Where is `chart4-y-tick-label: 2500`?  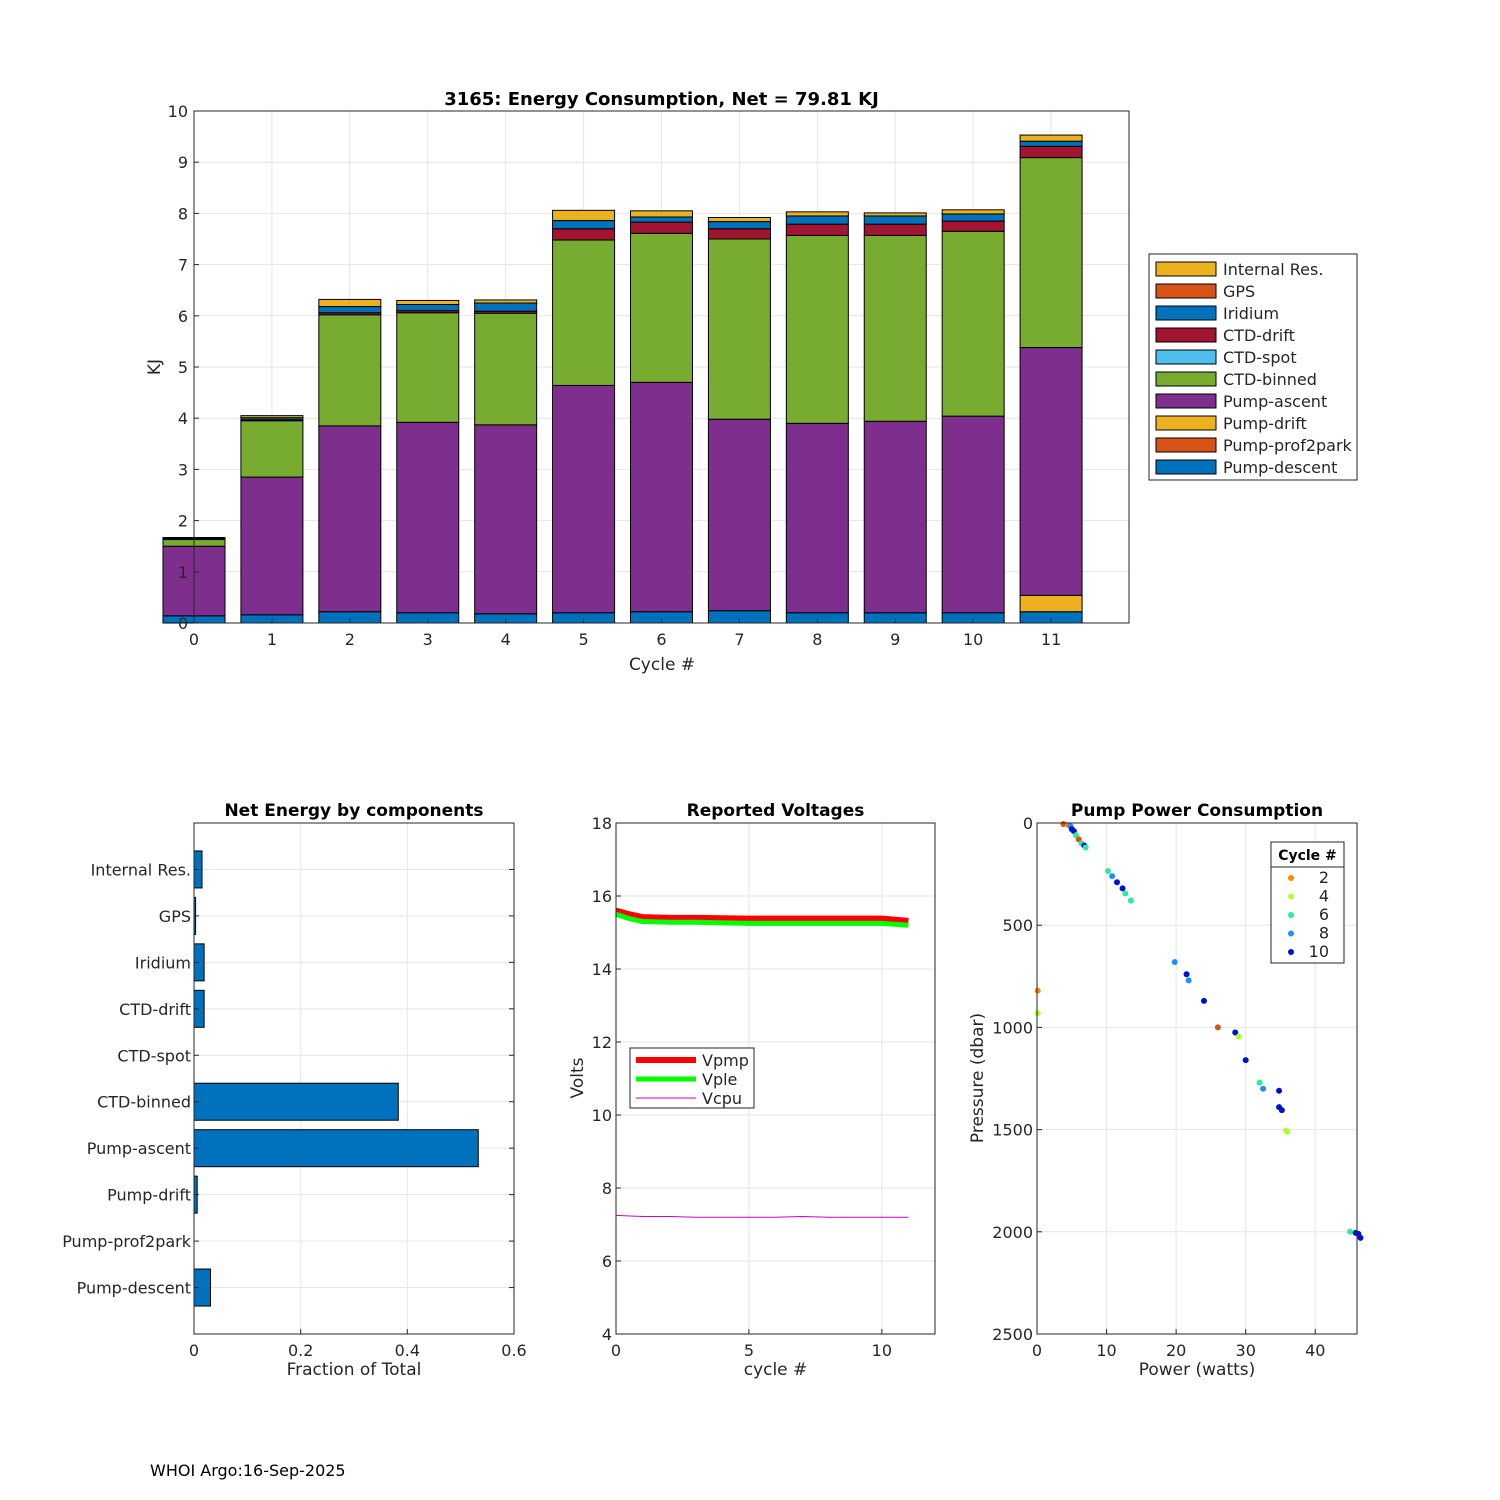 chart4-y-tick-label: 2500 is located at coordinates (1012, 1334).